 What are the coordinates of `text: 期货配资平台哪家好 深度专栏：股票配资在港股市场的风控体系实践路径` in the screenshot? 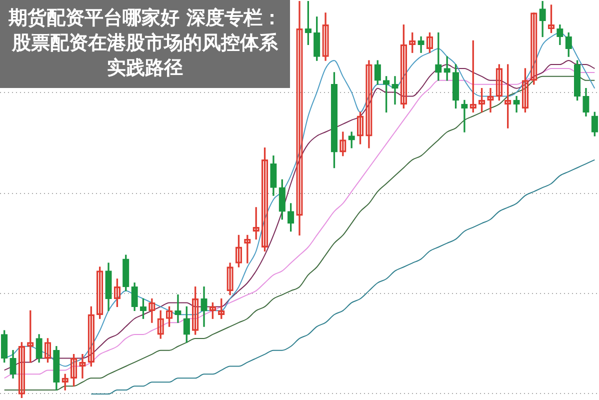 It's located at (145, 43).